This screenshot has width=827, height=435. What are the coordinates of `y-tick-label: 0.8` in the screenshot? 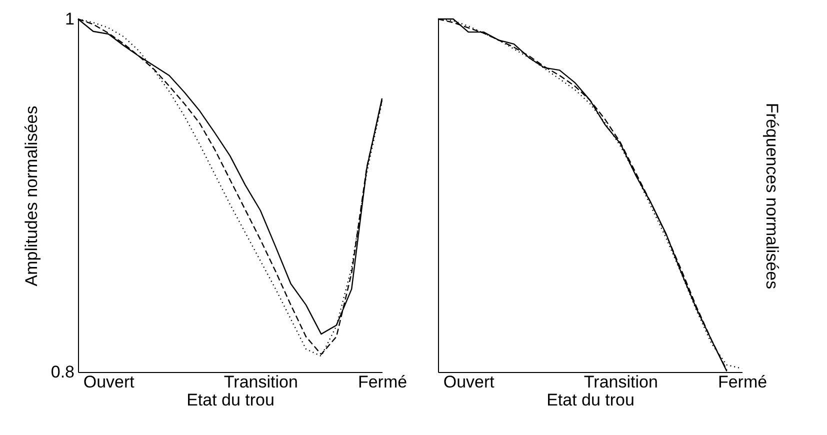 It's located at (62, 372).